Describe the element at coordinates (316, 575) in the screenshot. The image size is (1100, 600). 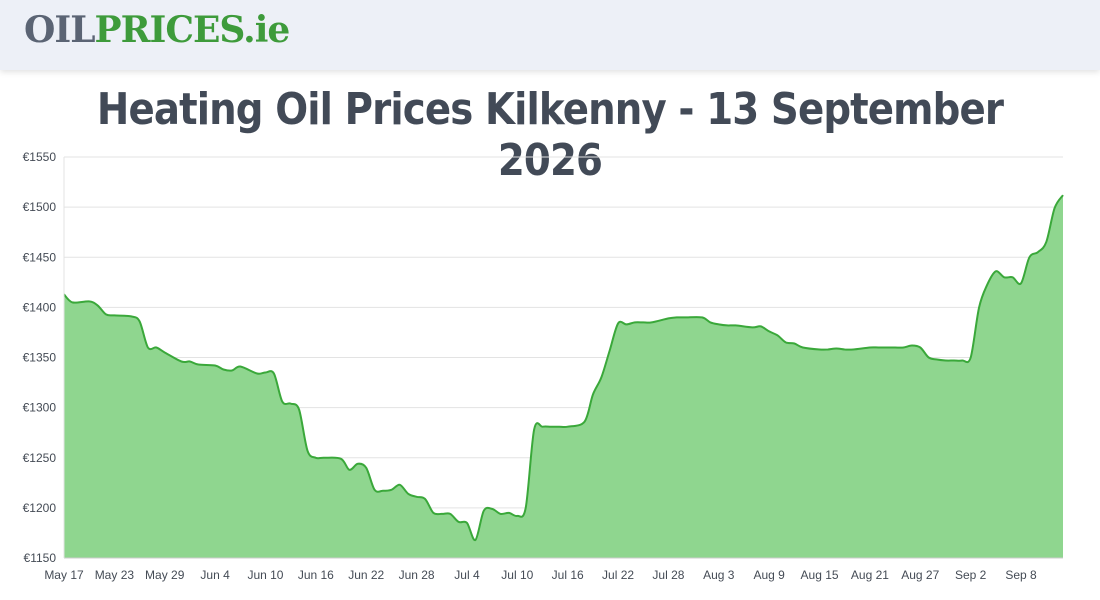
I see `x-tick-label: Jun 16` at that location.